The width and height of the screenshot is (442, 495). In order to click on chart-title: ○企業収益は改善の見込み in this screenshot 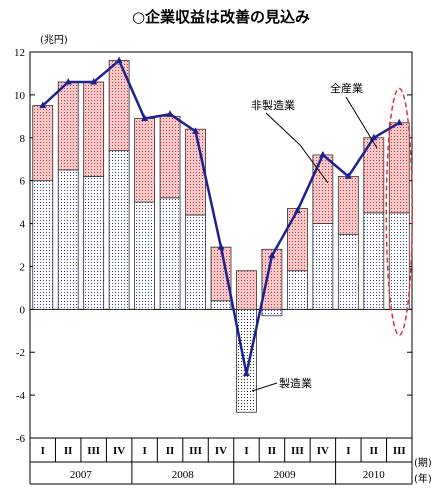, I will do `click(221, 17)`.